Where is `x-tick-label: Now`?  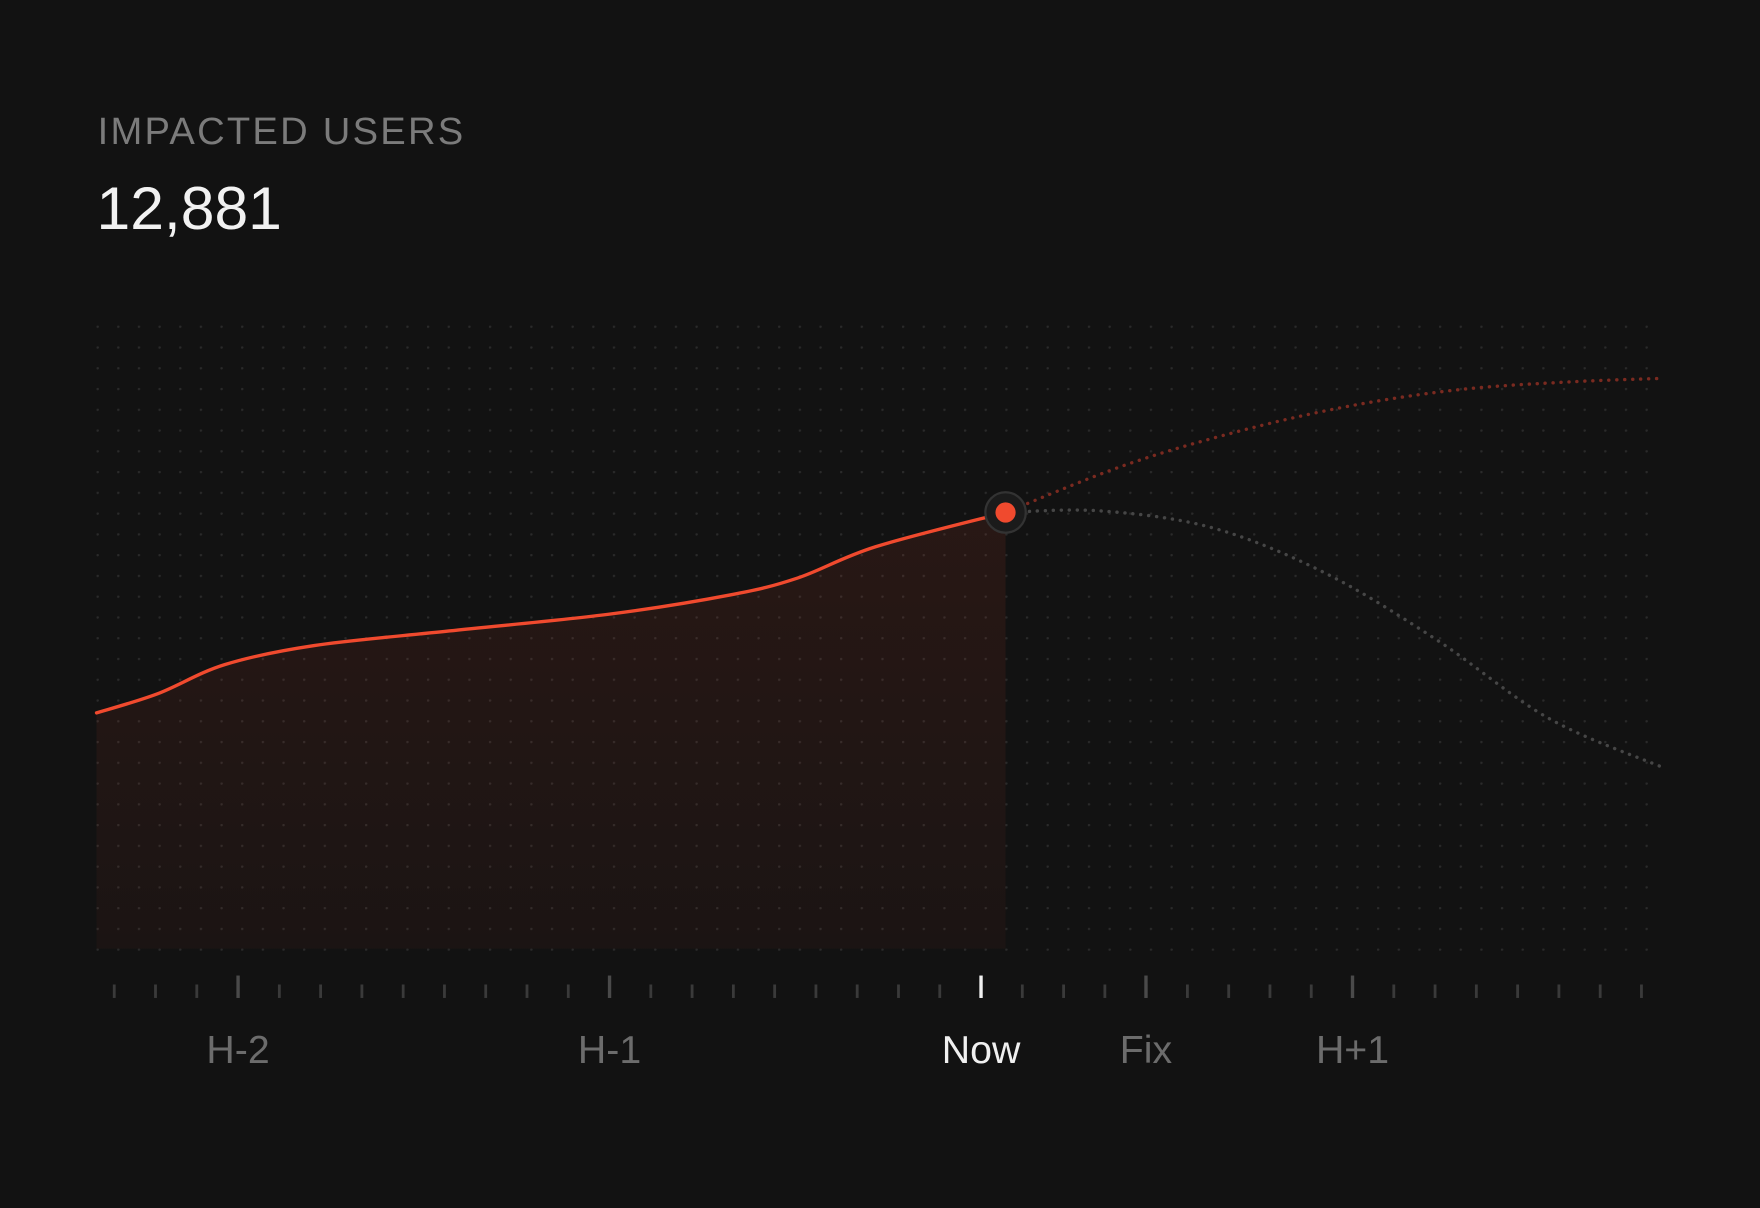 x-tick-label: Now is located at coordinates (981, 1050).